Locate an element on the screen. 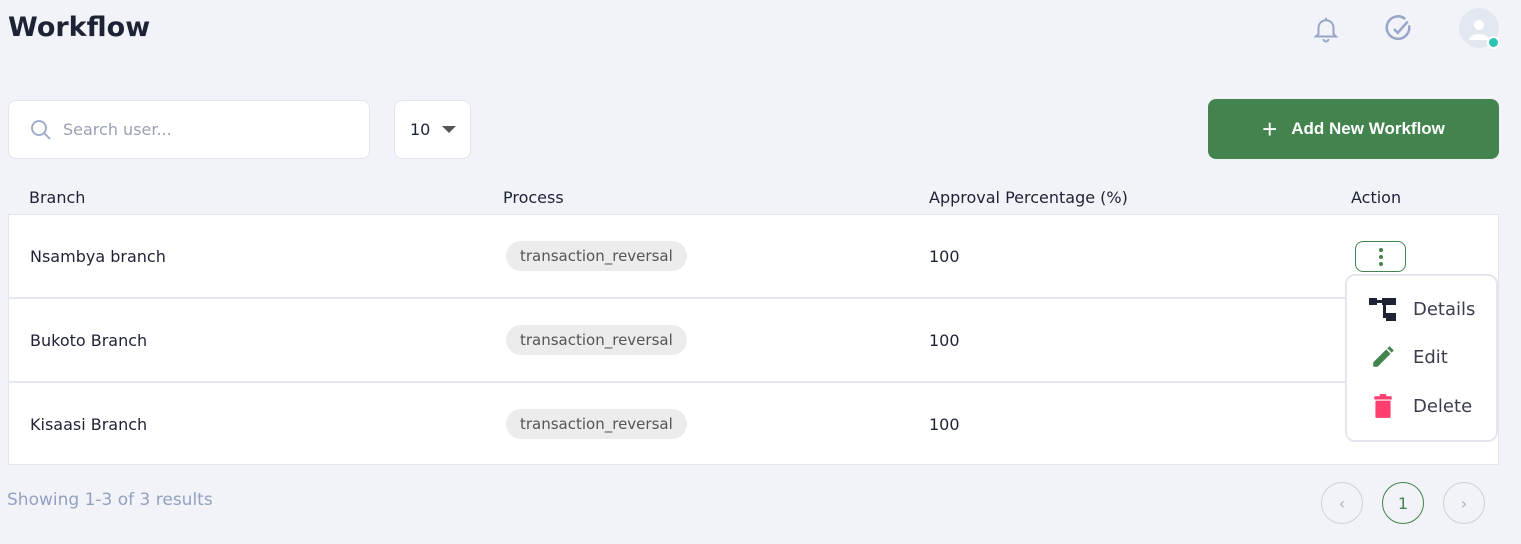 The height and width of the screenshot is (544, 1521). plus-icon: + is located at coordinates (1270, 128).